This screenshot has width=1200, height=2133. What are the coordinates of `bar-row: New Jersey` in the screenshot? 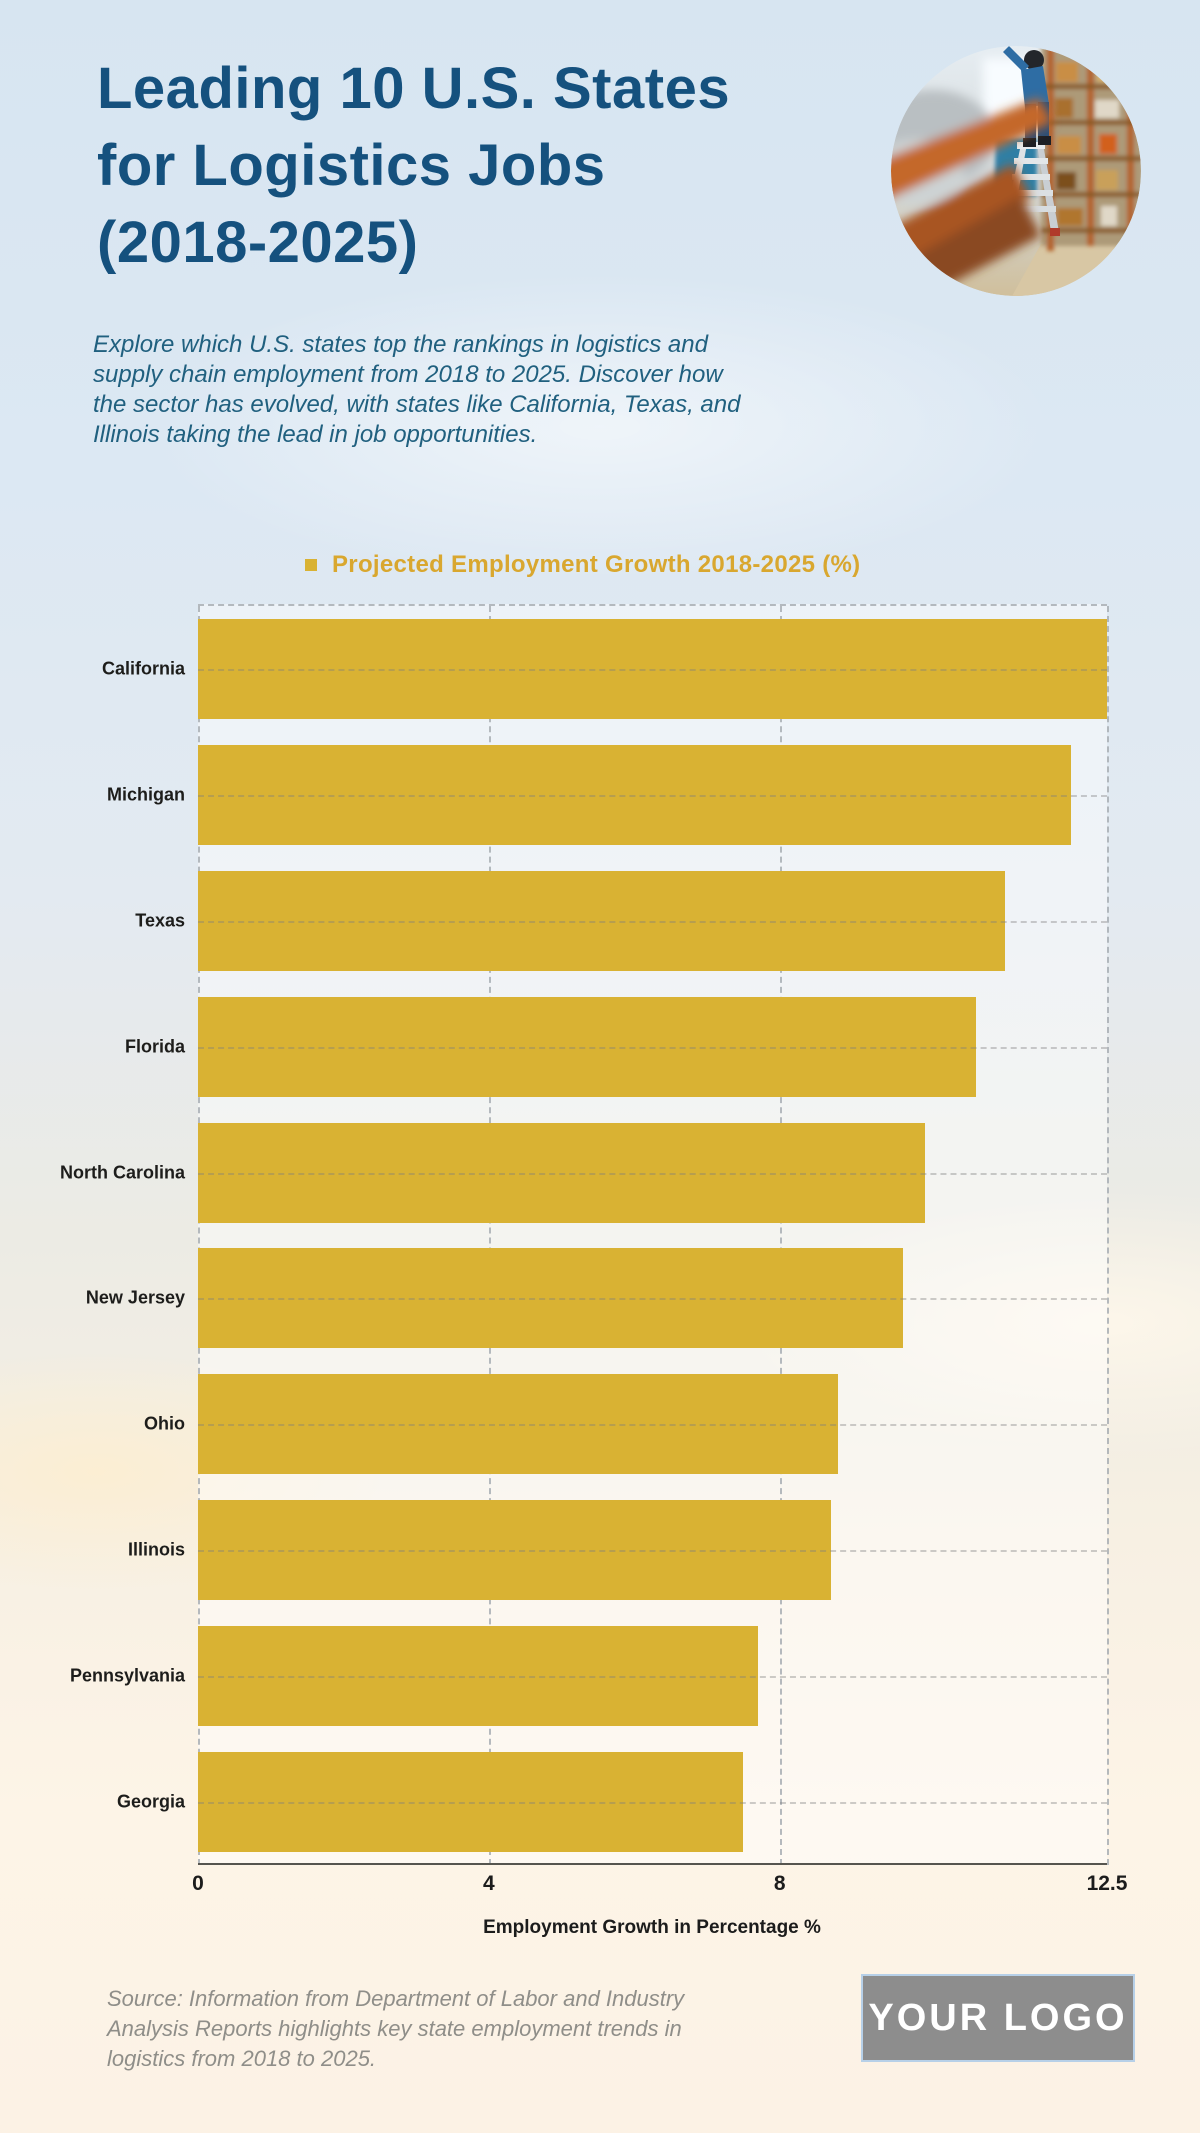 It's located at (596, 1299).